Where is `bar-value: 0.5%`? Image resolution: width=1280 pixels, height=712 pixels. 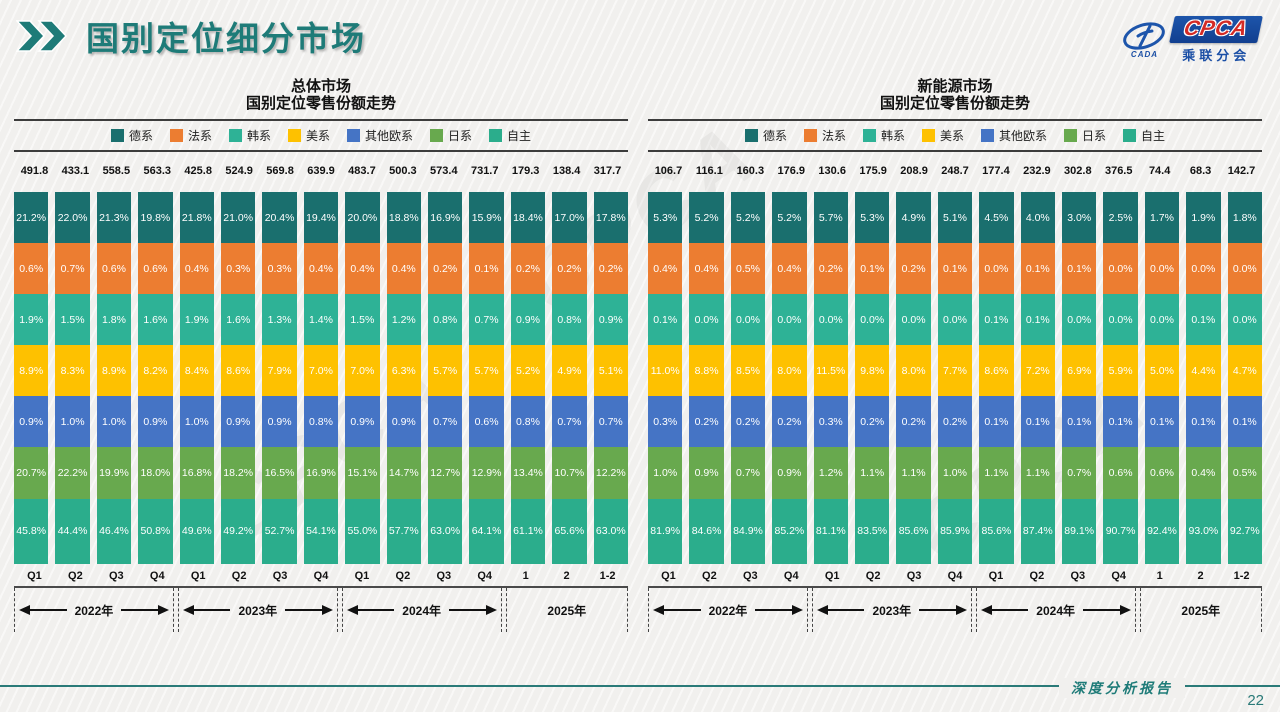 bar-value: 0.5% is located at coordinates (1244, 473).